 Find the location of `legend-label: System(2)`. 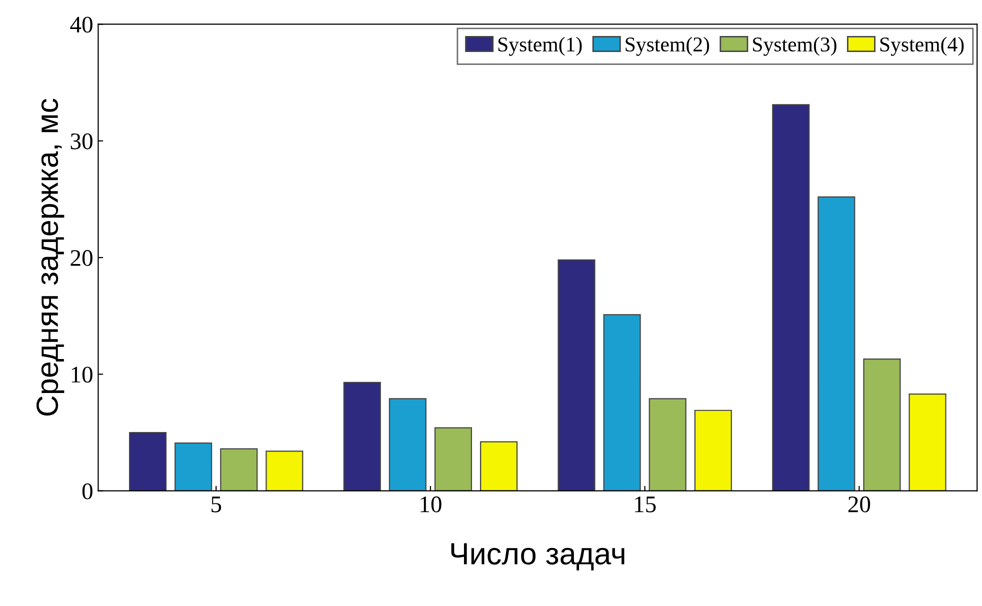

legend-label: System(2) is located at coordinates (668, 46).